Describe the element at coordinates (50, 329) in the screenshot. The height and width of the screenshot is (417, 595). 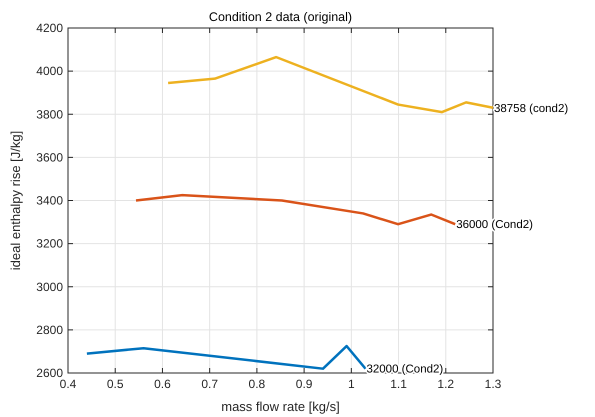
I see `y-tick-label: 2800` at that location.